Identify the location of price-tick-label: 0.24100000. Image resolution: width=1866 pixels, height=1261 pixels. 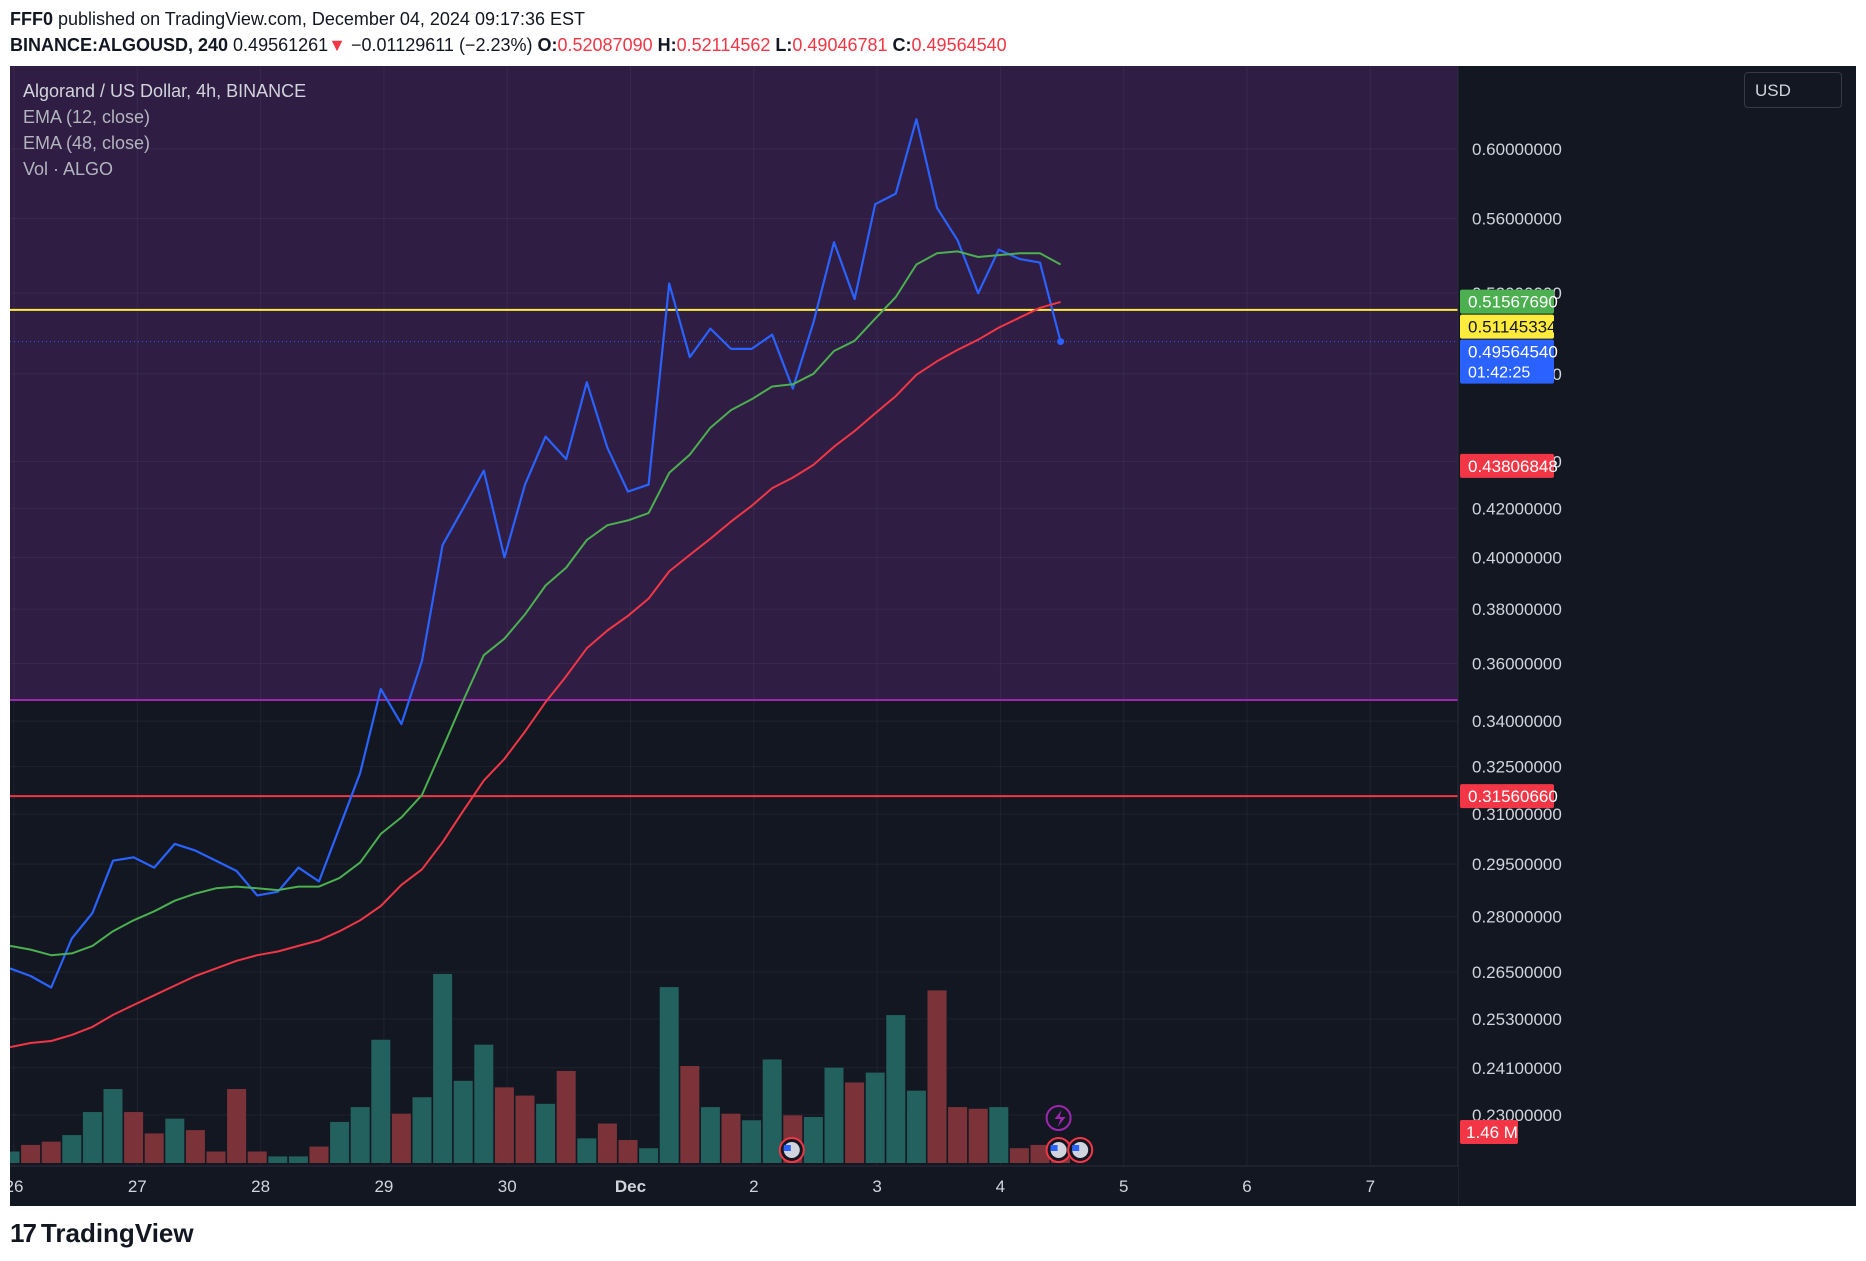
(1517, 1068).